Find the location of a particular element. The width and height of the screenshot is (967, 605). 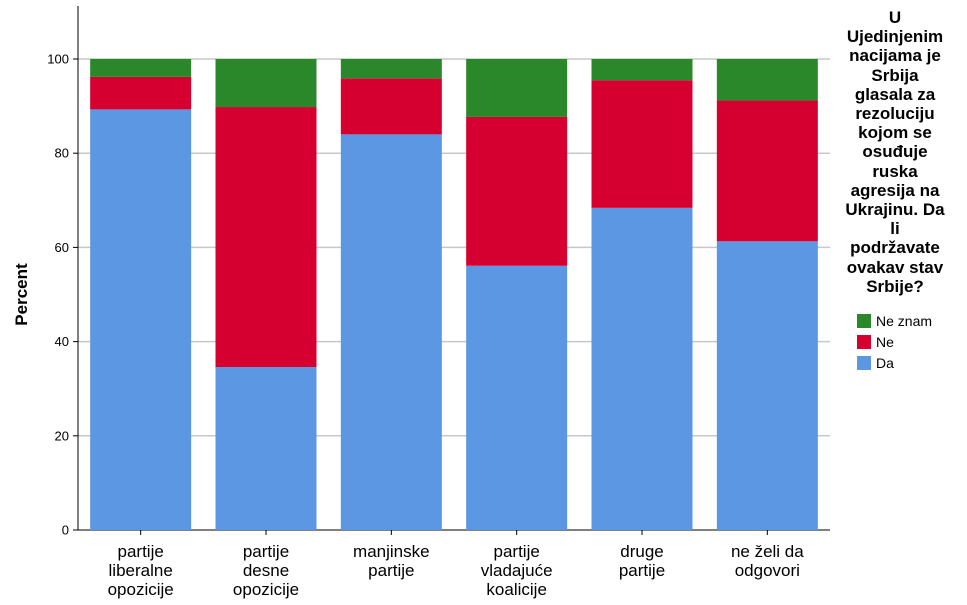

legend-item: Ne znam is located at coordinates (909, 320).